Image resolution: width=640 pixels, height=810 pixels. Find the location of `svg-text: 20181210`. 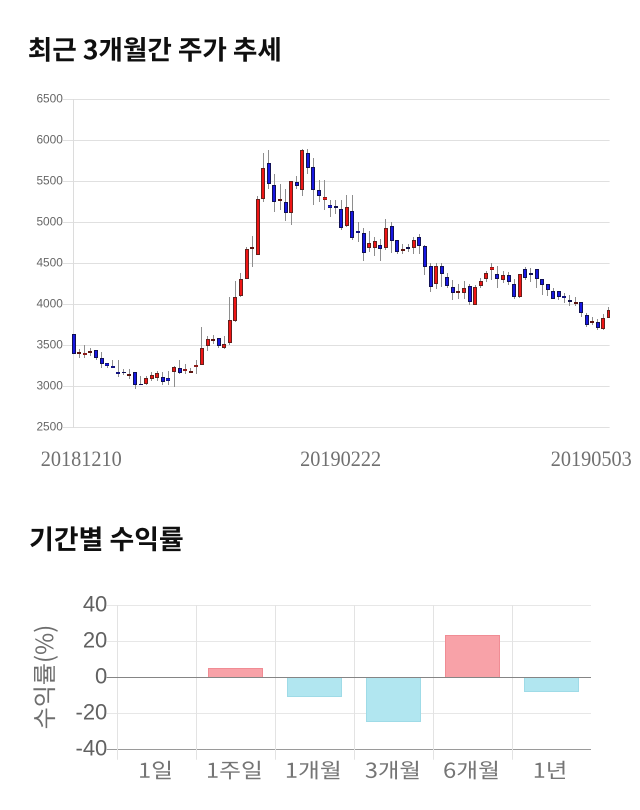

svg-text: 20181210 is located at coordinates (81, 458).